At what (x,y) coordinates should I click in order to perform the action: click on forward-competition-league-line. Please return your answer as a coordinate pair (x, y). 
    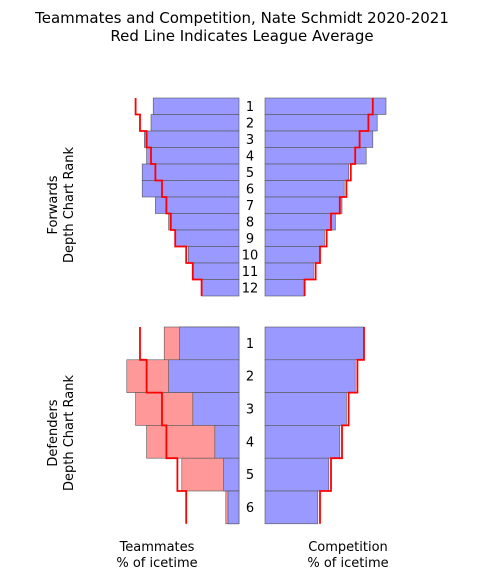
    Looking at the image, I should click on (338, 197).